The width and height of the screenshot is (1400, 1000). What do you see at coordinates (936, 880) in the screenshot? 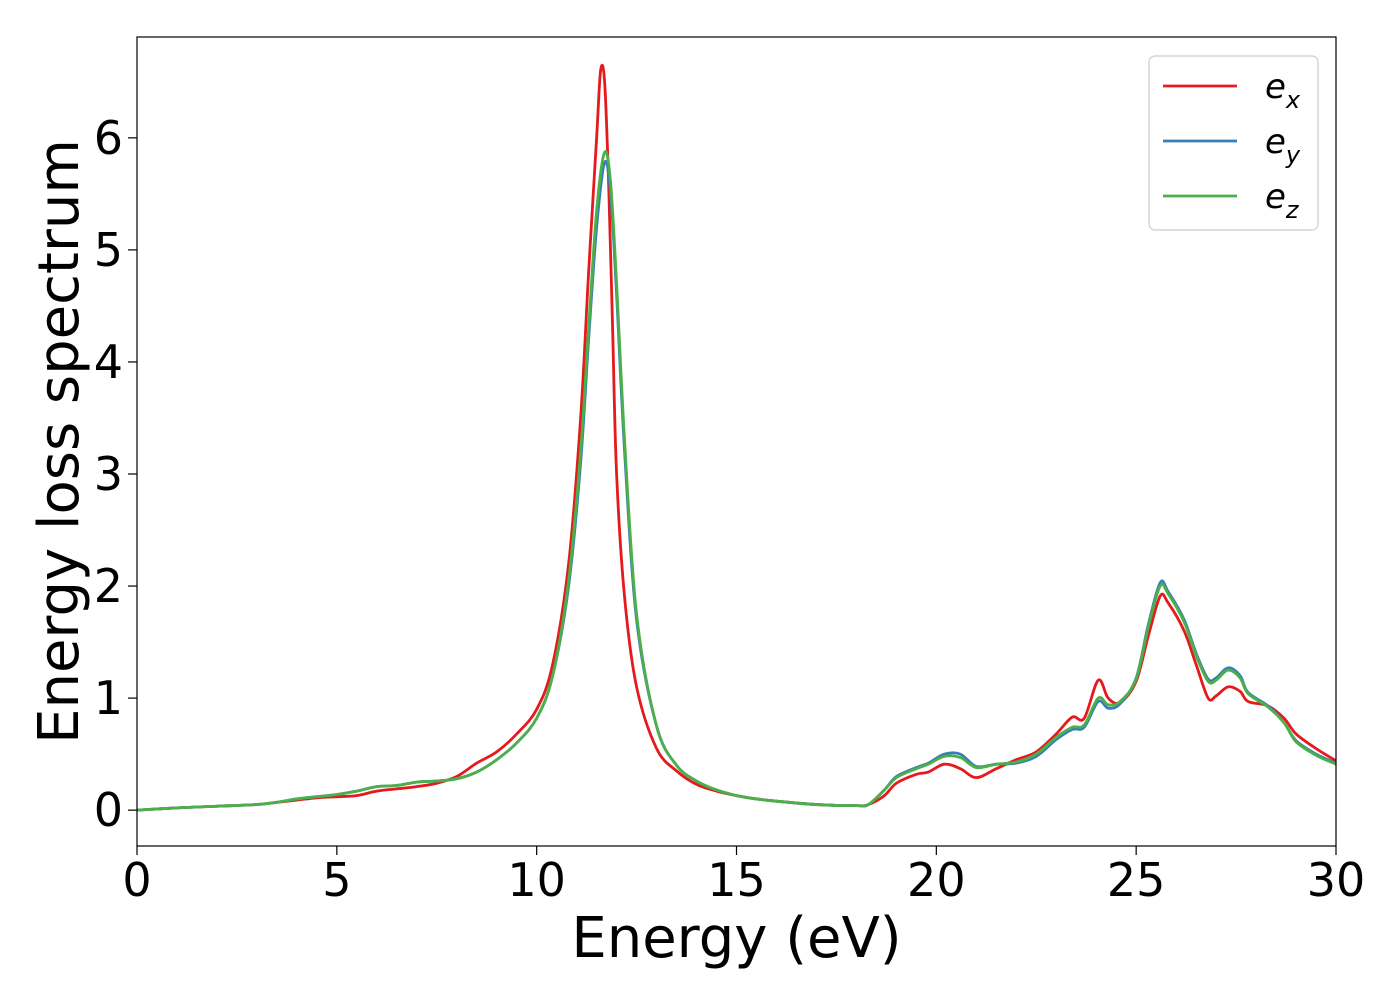
I see `x-tick-label: 20` at bounding box center [936, 880].